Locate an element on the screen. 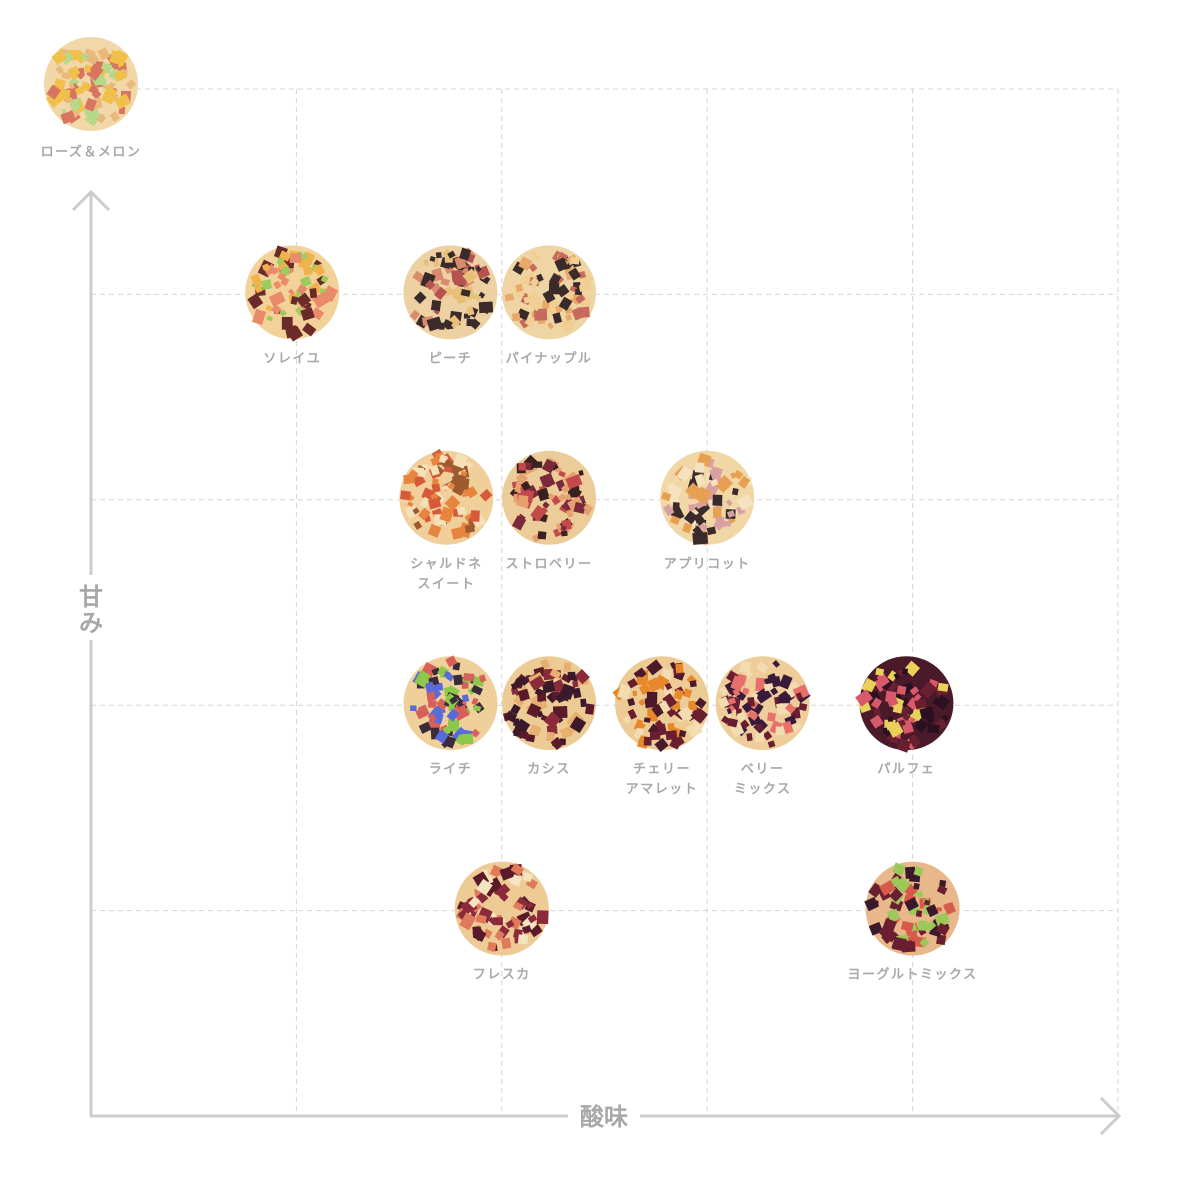 The height and width of the screenshot is (1200, 1200). tea-label: アプリコット is located at coordinates (707, 564).